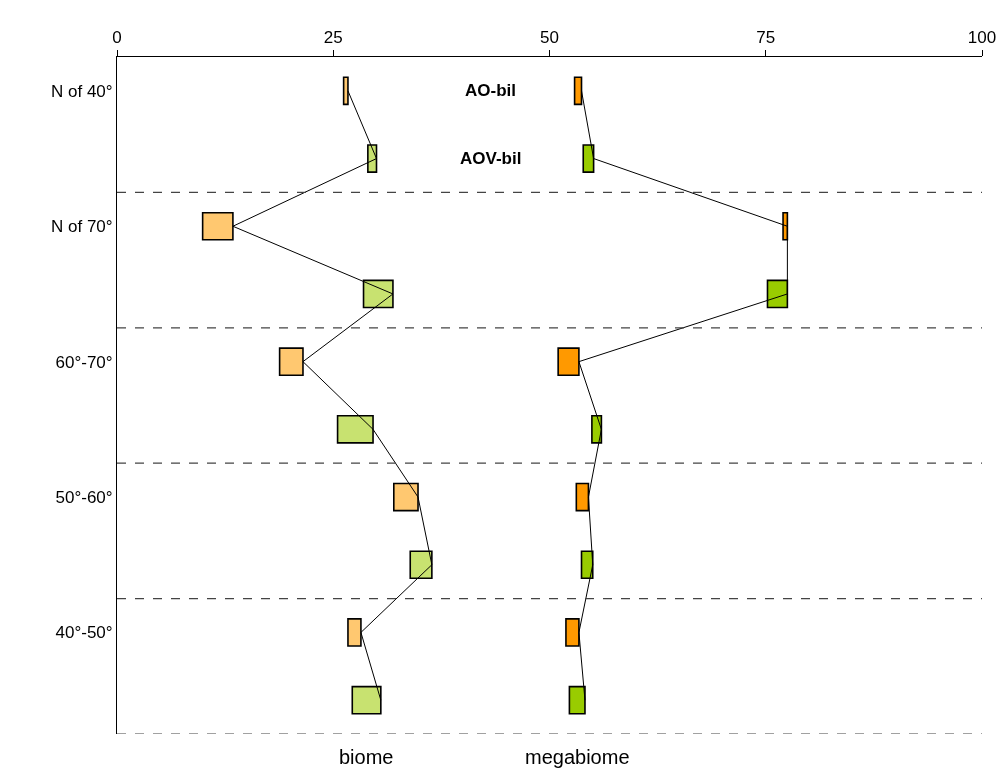 This screenshot has height=775, width=1005. Describe the element at coordinates (366, 757) in the screenshot. I see `text: biome` at that location.